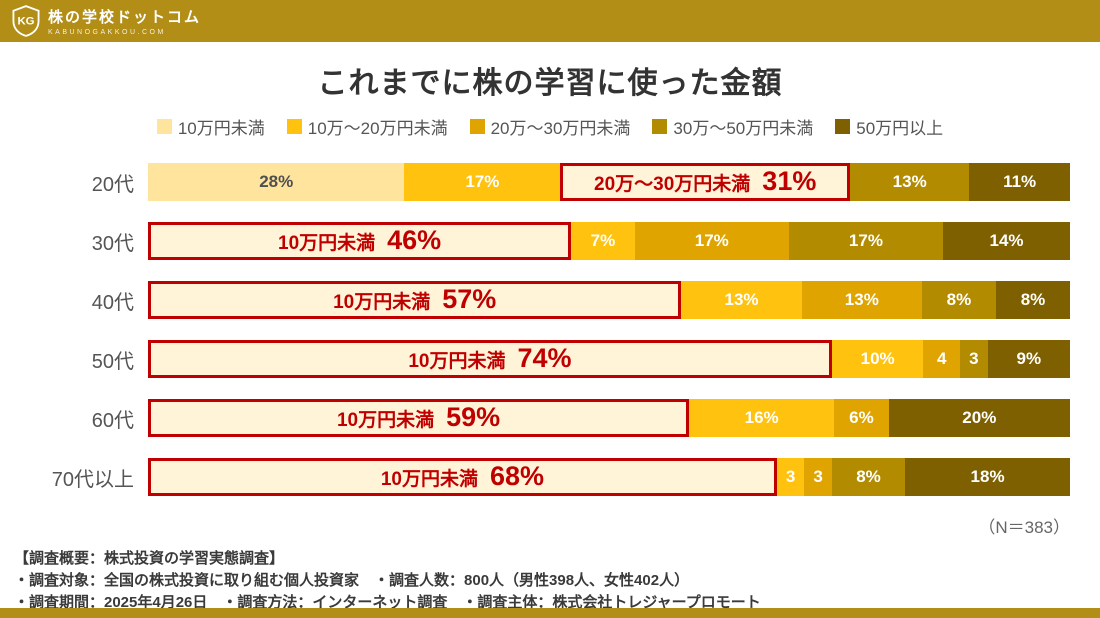 The height and width of the screenshot is (618, 1100). Describe the element at coordinates (603, 241) in the screenshot. I see `bar-segment: 7%` at that location.